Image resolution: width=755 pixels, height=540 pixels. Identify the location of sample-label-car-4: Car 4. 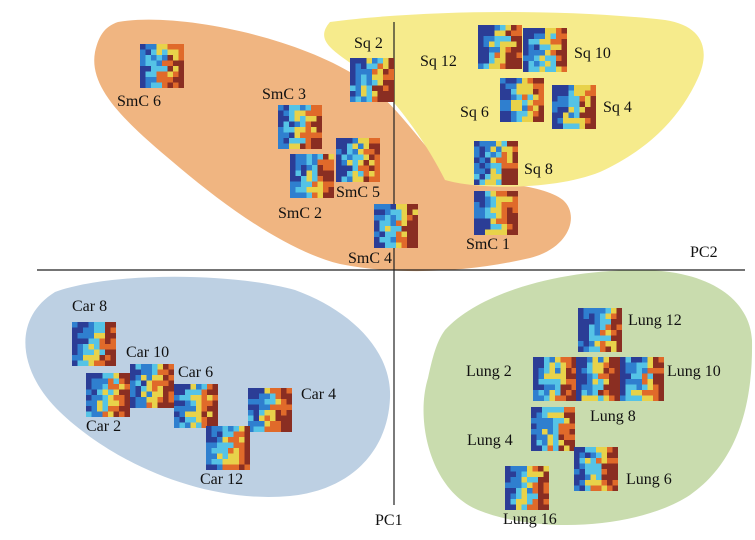
(319, 394).